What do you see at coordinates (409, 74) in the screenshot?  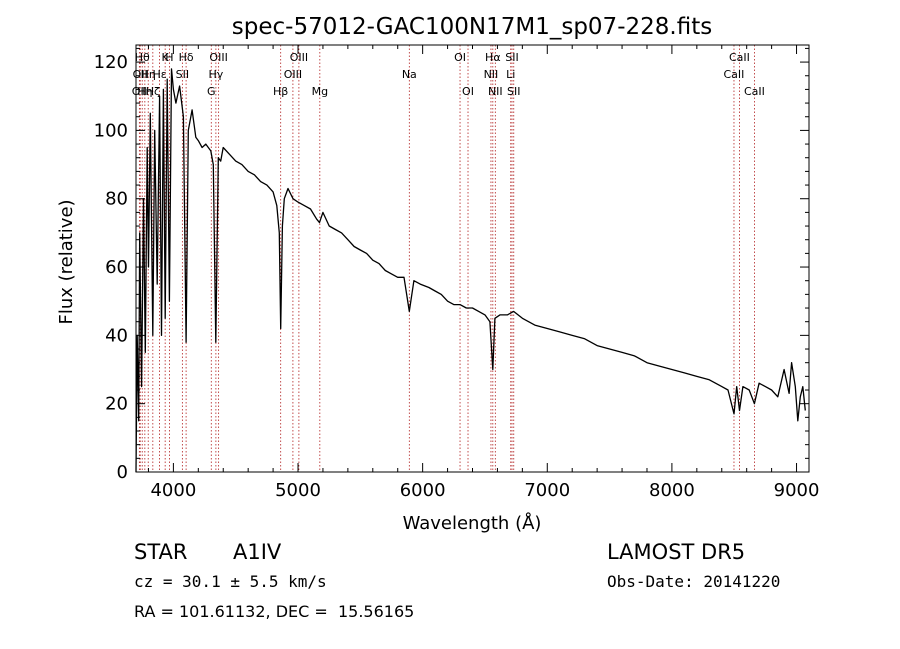 I see `line-marker-label: Na` at bounding box center [409, 74].